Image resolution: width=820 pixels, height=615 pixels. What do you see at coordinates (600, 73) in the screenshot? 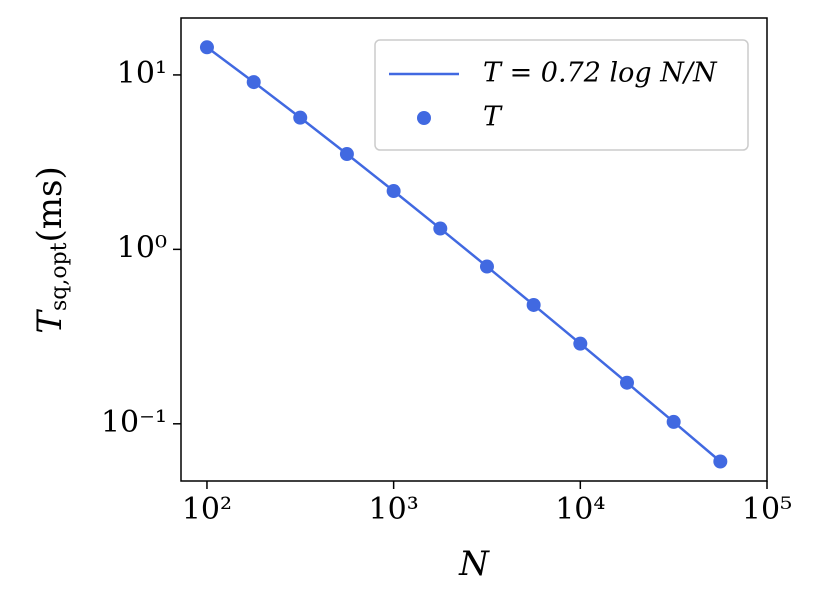
I see `legend-label: T = 0.72 log N/N` at bounding box center [600, 73].